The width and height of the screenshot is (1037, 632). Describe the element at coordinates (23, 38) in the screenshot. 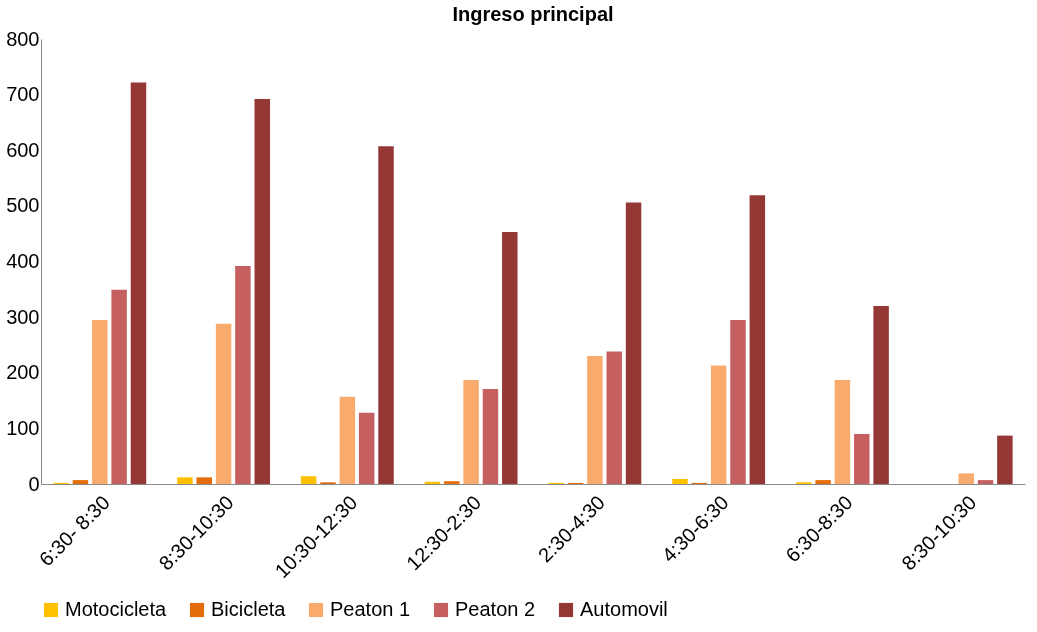

I see `y-tick-label: 800` at that location.